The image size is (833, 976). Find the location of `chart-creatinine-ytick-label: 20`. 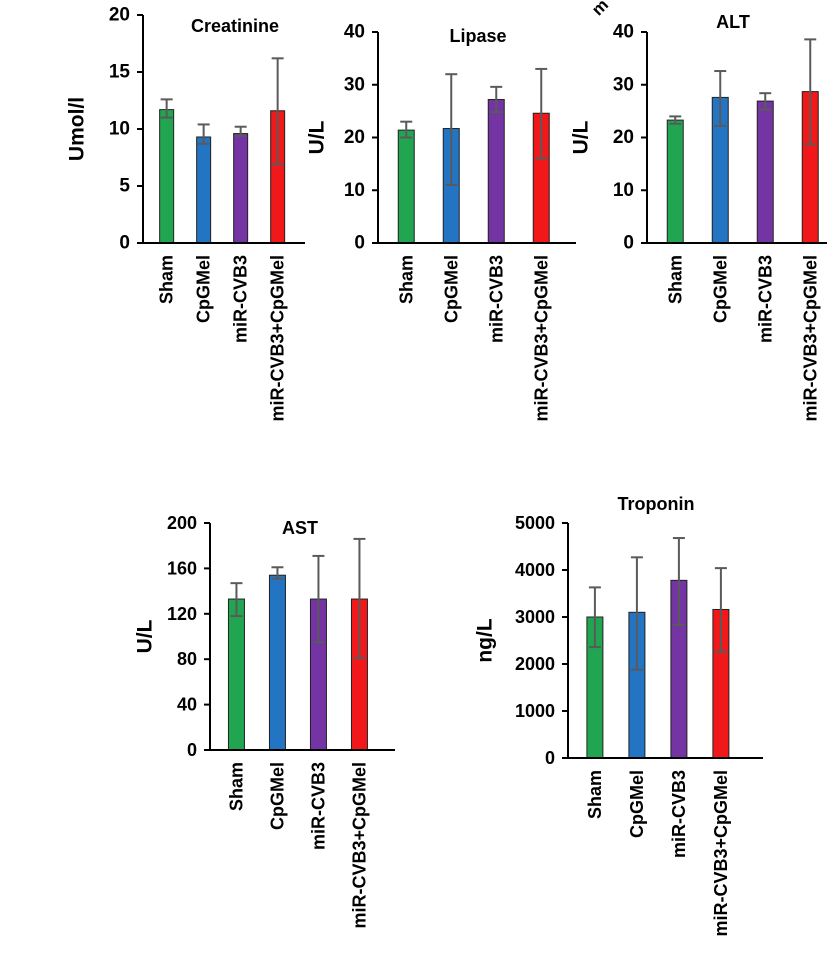

chart-creatinine-ytick-label: 20 is located at coordinates (119, 15).